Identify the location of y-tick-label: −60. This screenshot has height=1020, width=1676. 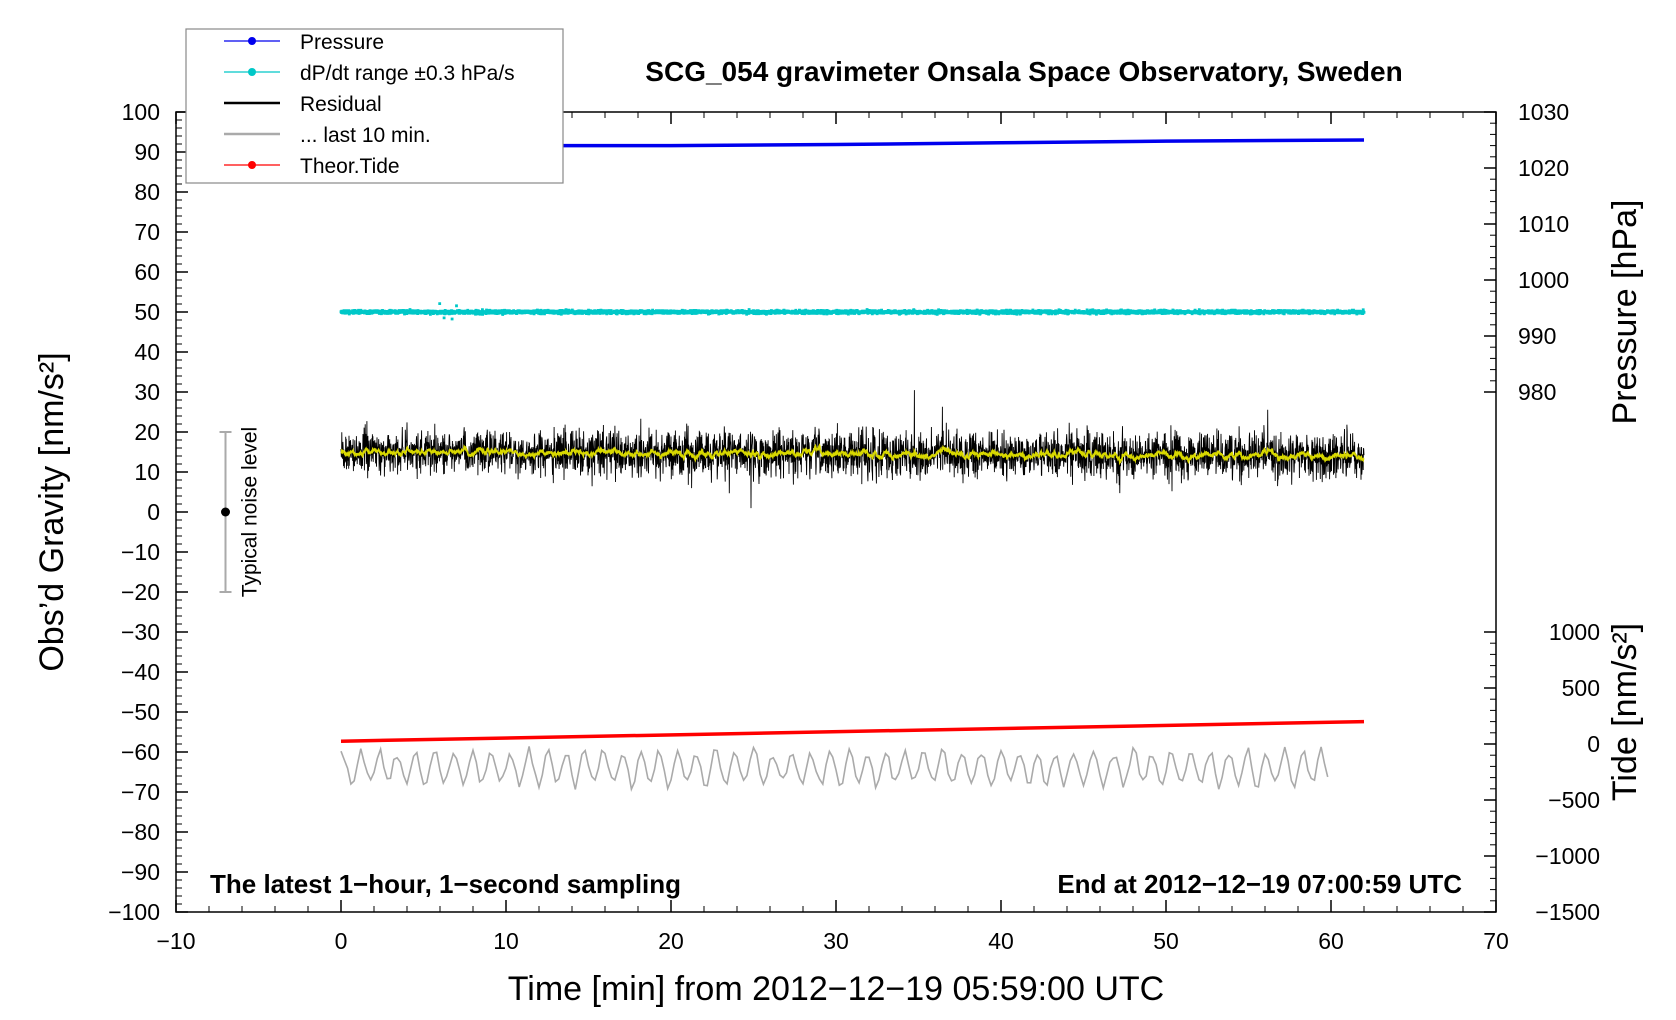
(140, 752).